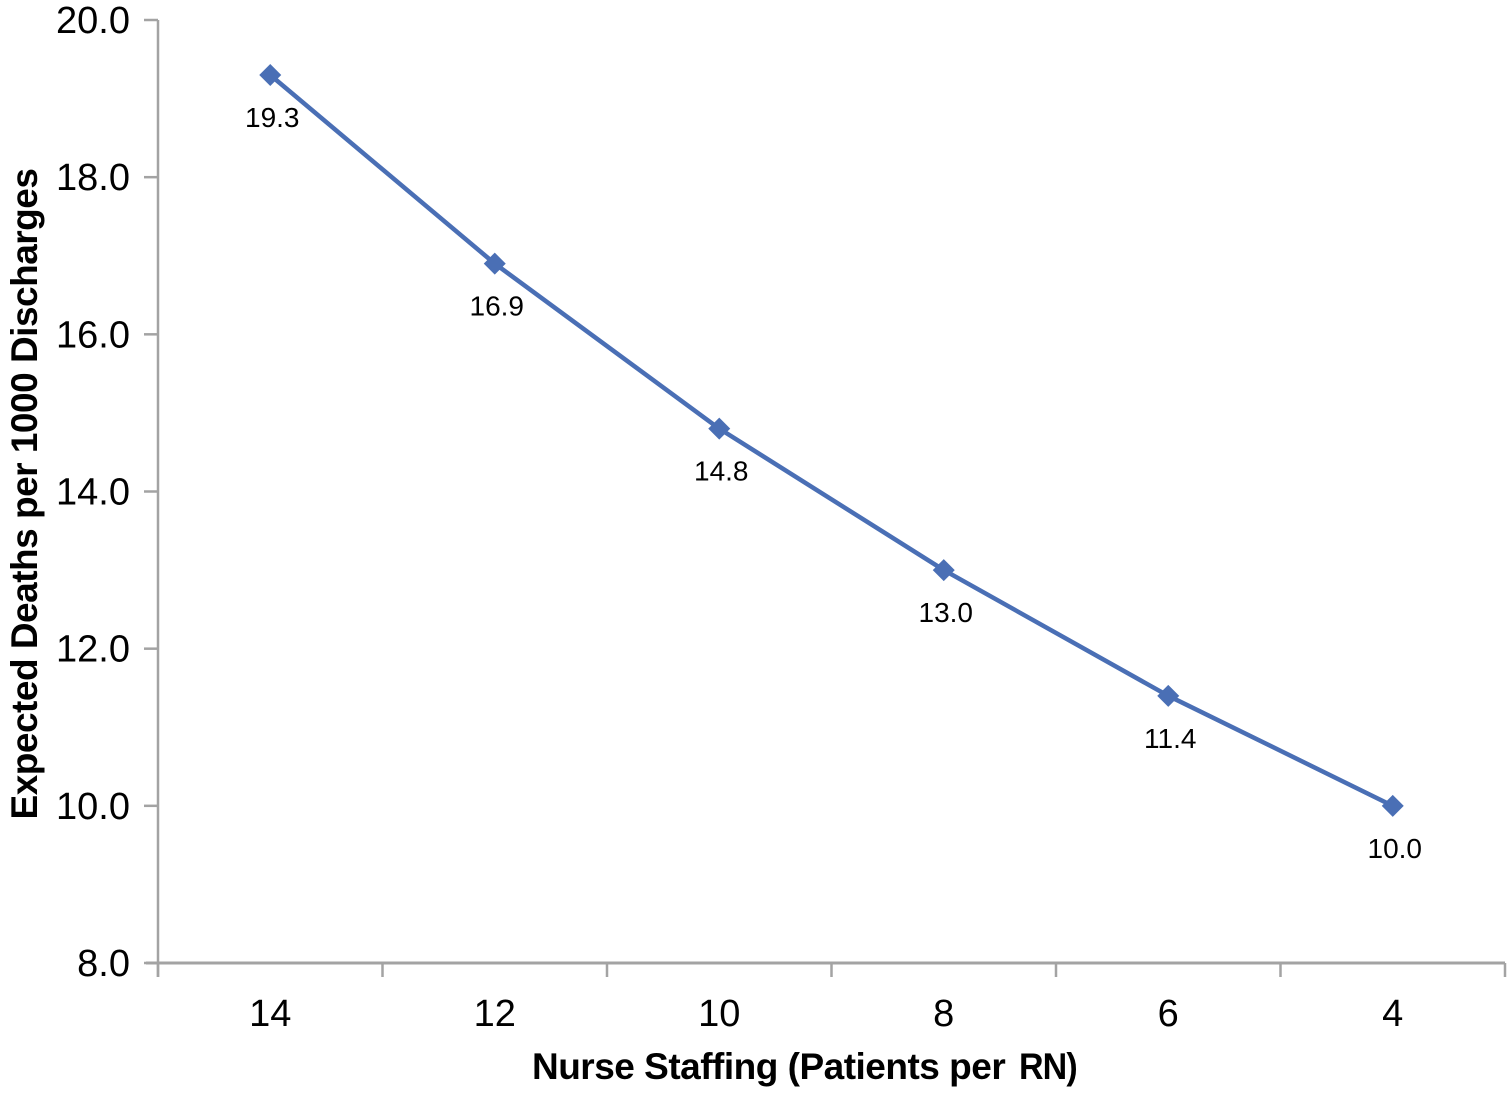 Image resolution: width=1508 pixels, height=1103 pixels. Describe the element at coordinates (768, 1066) in the screenshot. I see `x-axis-title-main: Nurse Staffing (Patients per` at that location.